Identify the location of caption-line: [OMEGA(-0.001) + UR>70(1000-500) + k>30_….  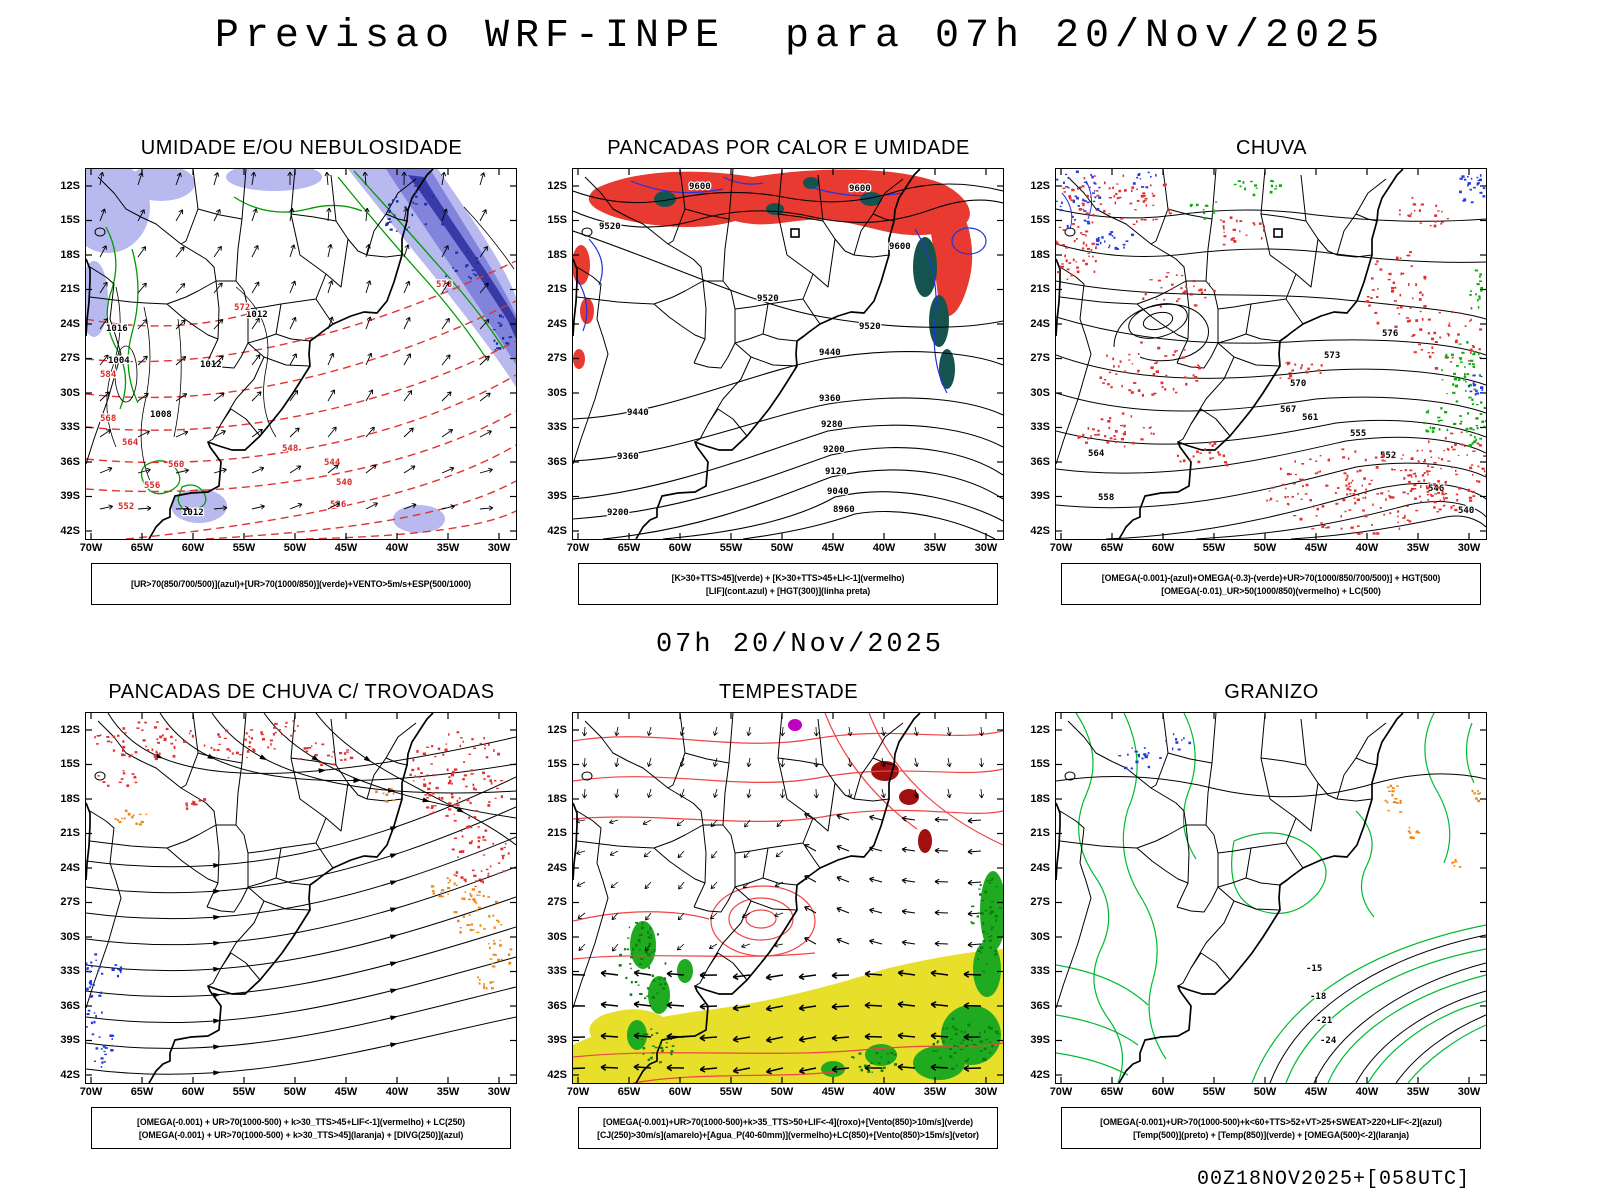
(301, 1134).